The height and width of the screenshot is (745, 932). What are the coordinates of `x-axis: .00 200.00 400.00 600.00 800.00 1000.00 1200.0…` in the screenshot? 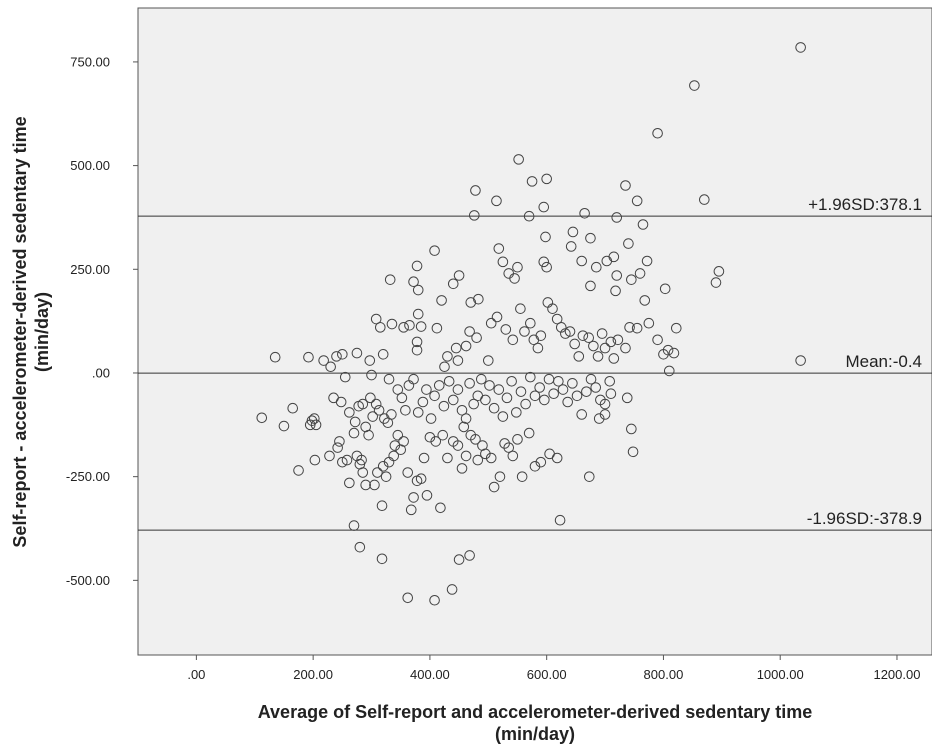 It's located at (553, 668).